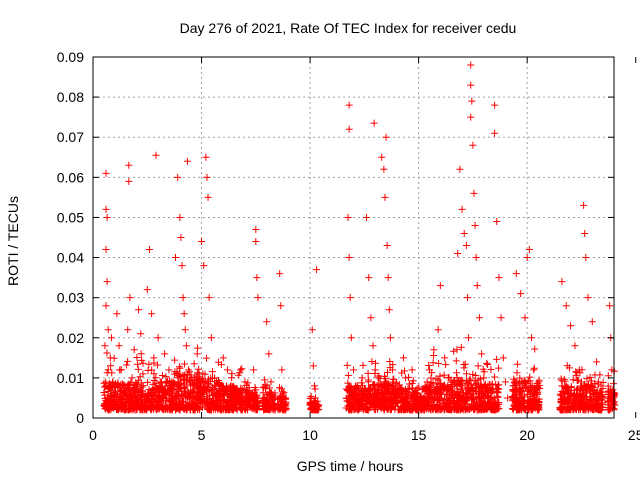  Describe the element at coordinates (70, 97) in the screenshot. I see `y-tick-label: 0.08` at that location.